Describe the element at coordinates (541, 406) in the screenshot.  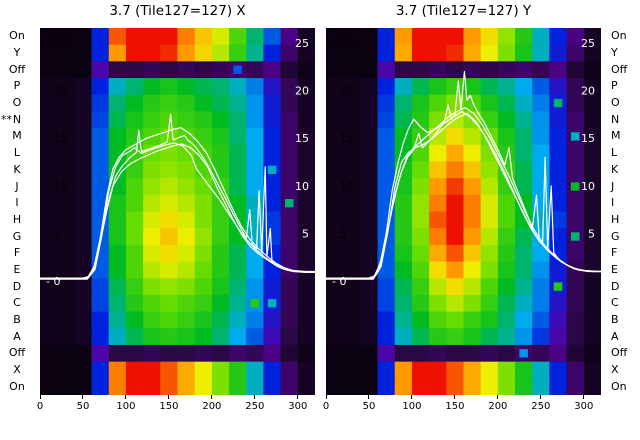
I see `x-tick-label: 250` at that location.